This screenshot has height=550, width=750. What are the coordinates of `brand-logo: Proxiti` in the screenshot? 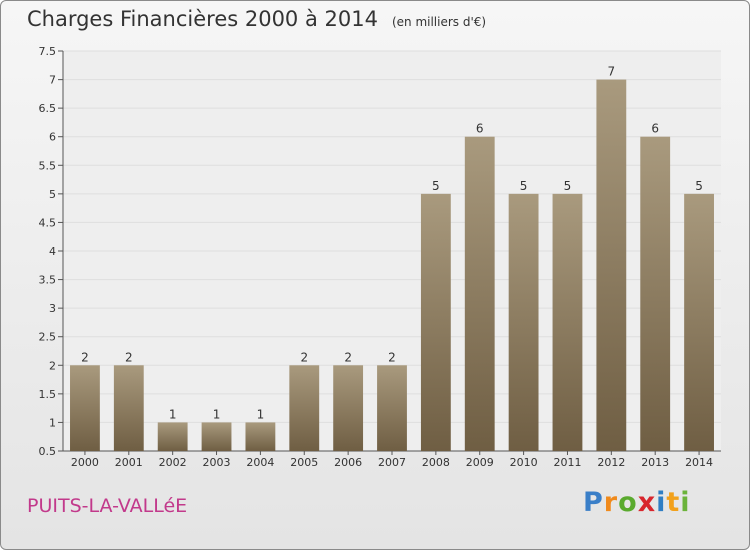 It's located at (637, 502).